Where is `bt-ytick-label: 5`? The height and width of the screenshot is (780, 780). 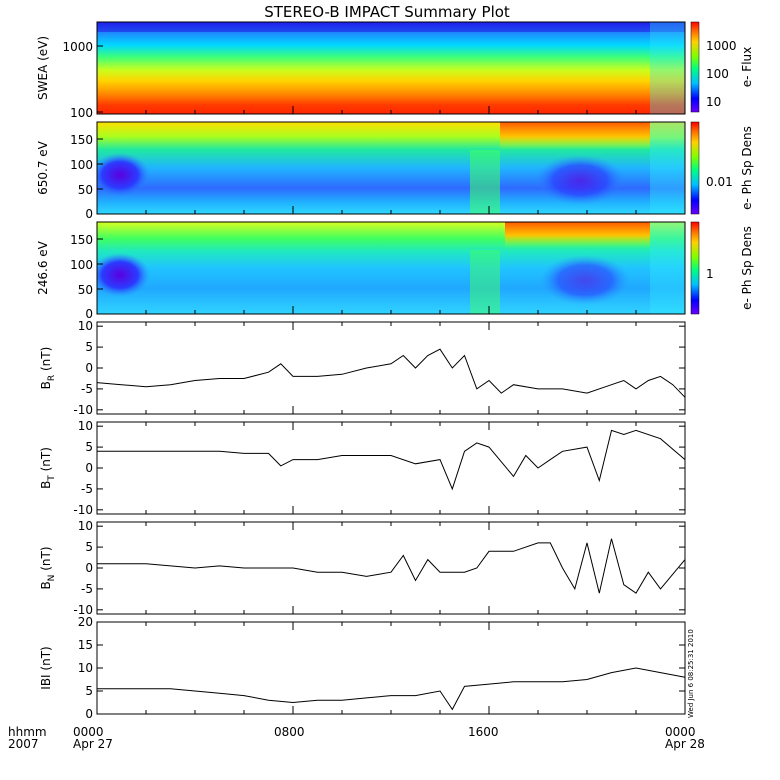 bt-ytick-label: 5 is located at coordinates (89, 447).